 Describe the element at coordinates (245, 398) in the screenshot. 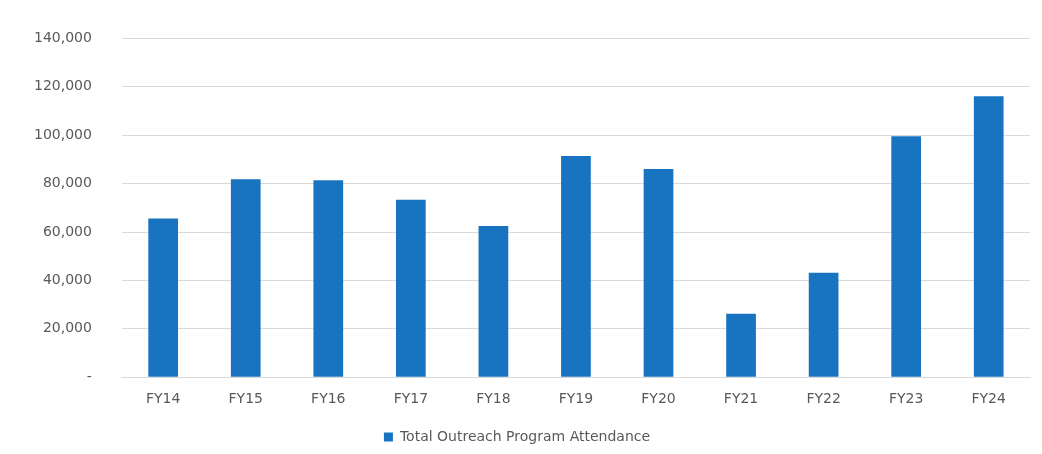

I see `x-tick-label: FY15` at that location.